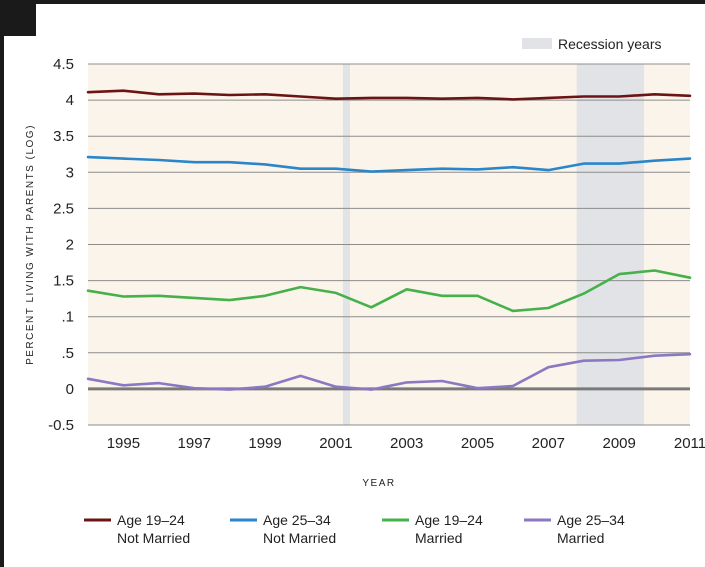 The image size is (705, 567). Describe the element at coordinates (123, 443) in the screenshot. I see `x-tick-label: 1995` at that location.